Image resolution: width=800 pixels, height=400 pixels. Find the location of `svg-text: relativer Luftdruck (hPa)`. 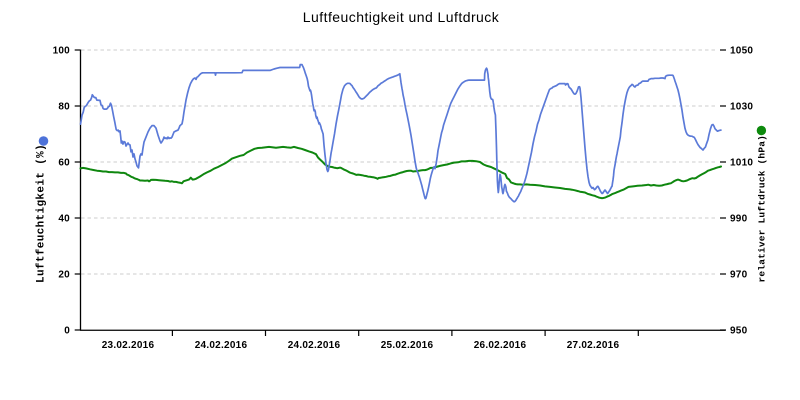

svg-text: relativer Luftdruck (hPa) is located at coordinates (762, 209).